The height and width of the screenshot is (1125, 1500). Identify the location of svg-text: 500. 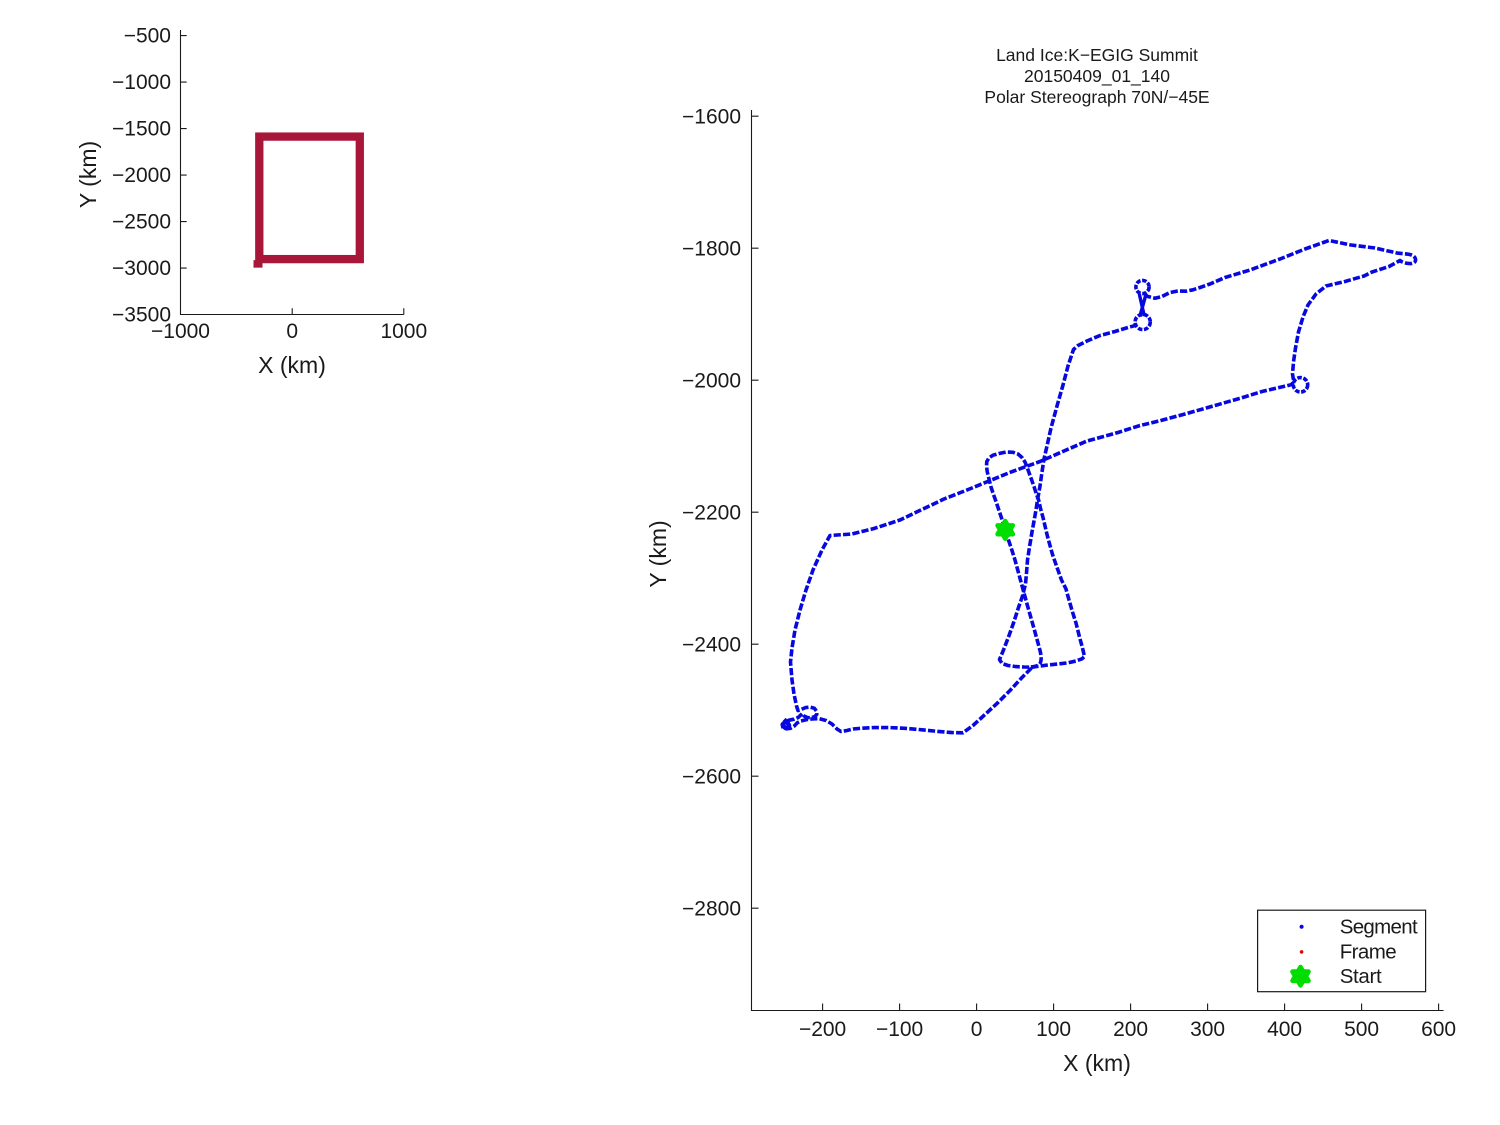
(1361, 1029).